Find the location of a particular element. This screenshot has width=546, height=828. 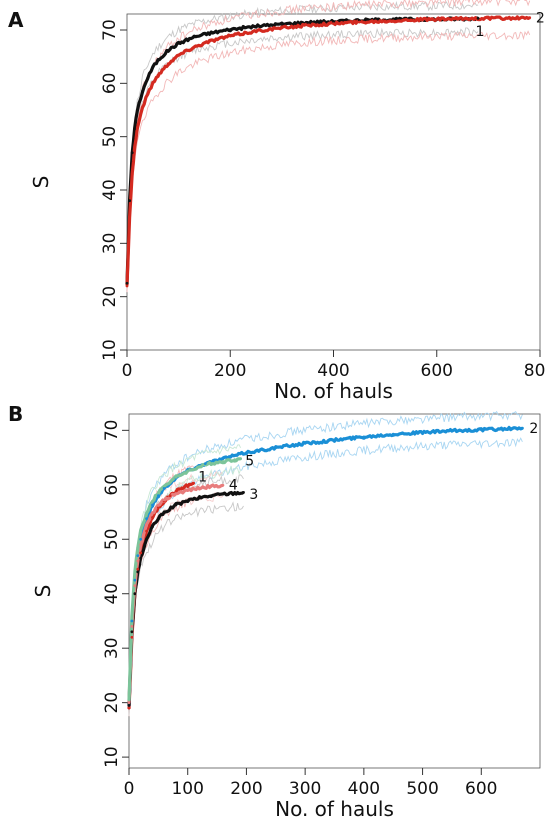

x-tick-label: 200 is located at coordinates (246, 789).